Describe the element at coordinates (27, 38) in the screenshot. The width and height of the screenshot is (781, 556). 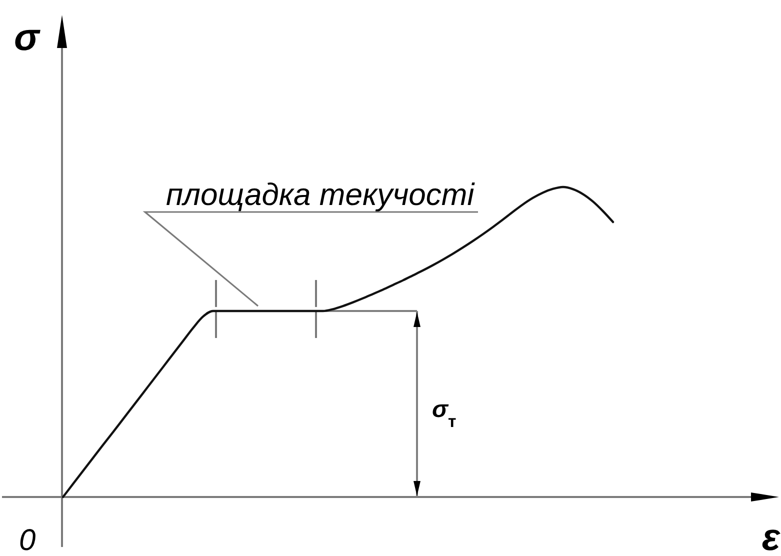
I see `y-axis-title: σ` at that location.